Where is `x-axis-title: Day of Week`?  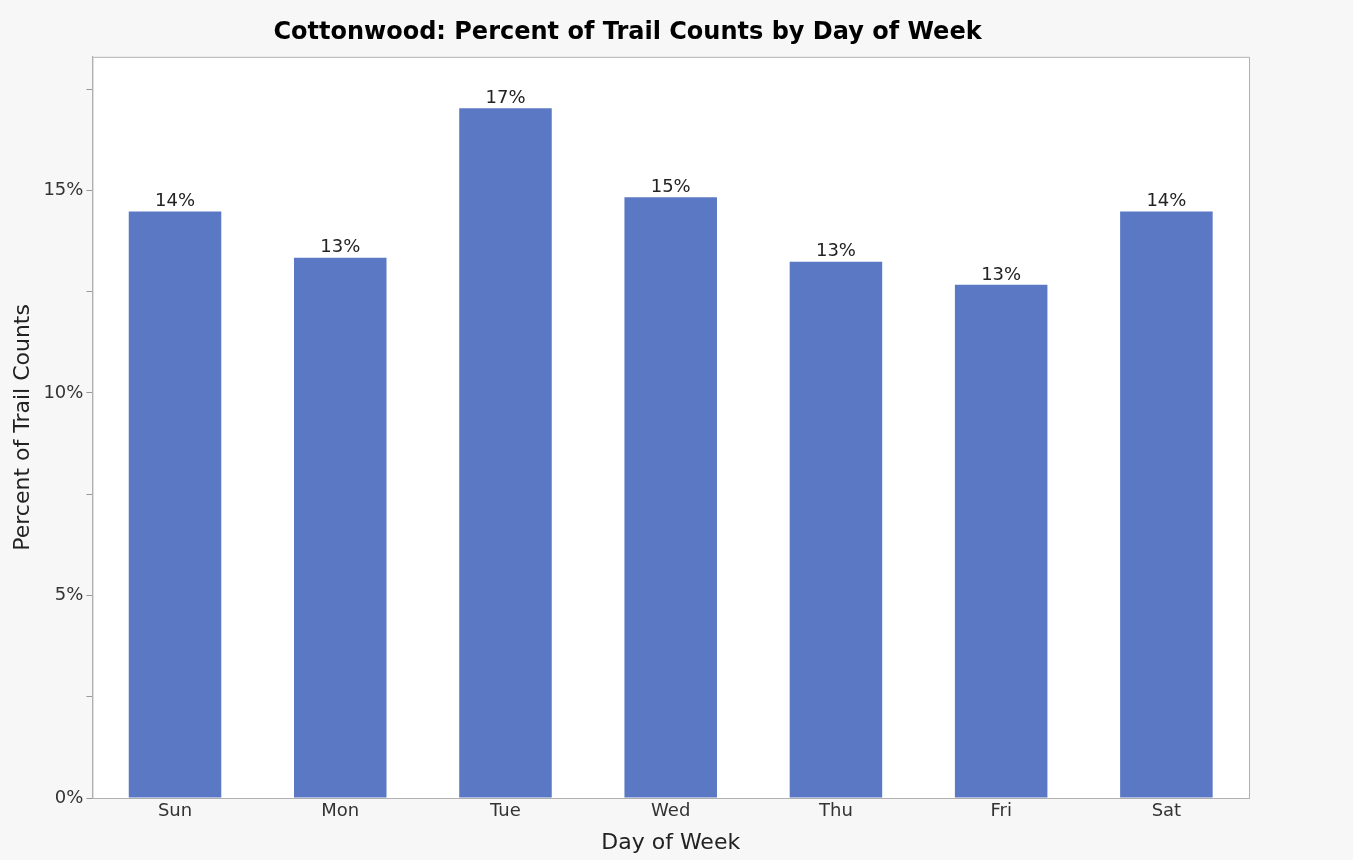
x-axis-title: Day of Week is located at coordinates (671, 841).